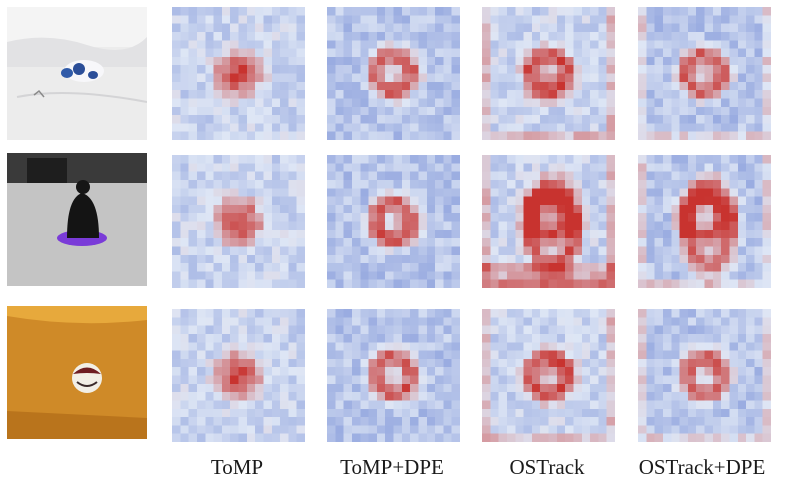  I want to click on column-label-tomp: ToMP, so click(237, 467).